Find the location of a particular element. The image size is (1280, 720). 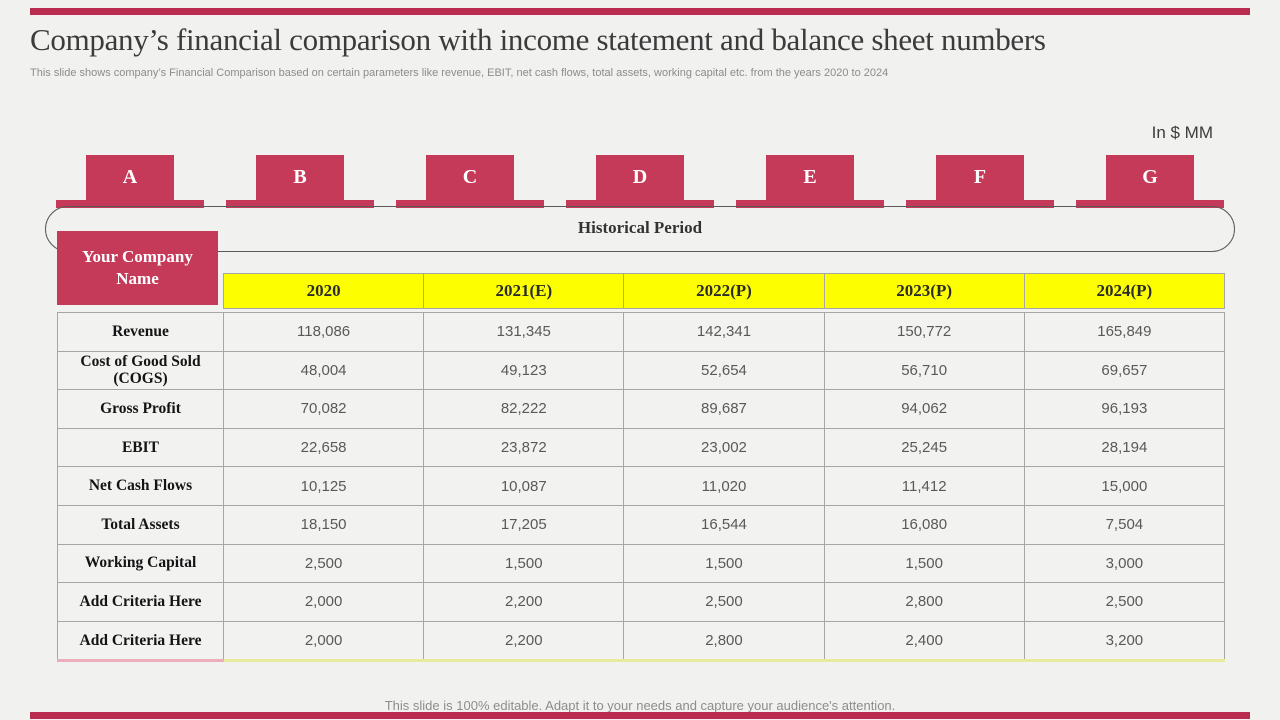

unit-label: In $ MM is located at coordinates (1182, 132).